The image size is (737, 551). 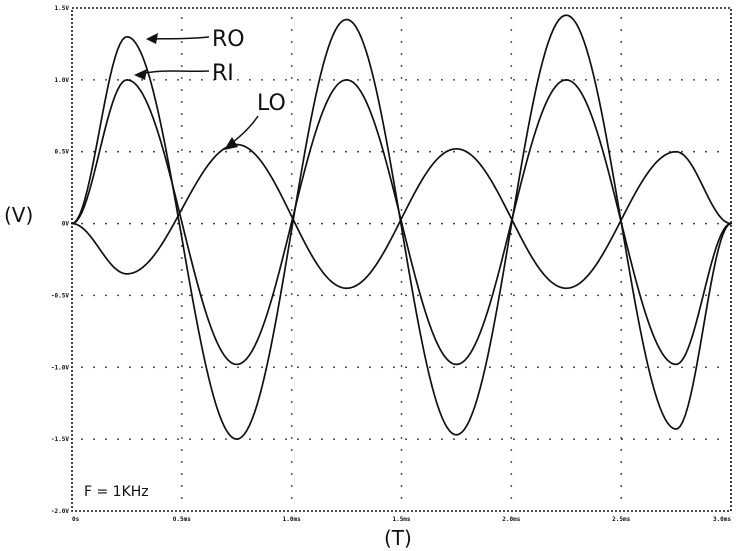 I want to click on ro-leader-arrow, so click(x=152, y=38).